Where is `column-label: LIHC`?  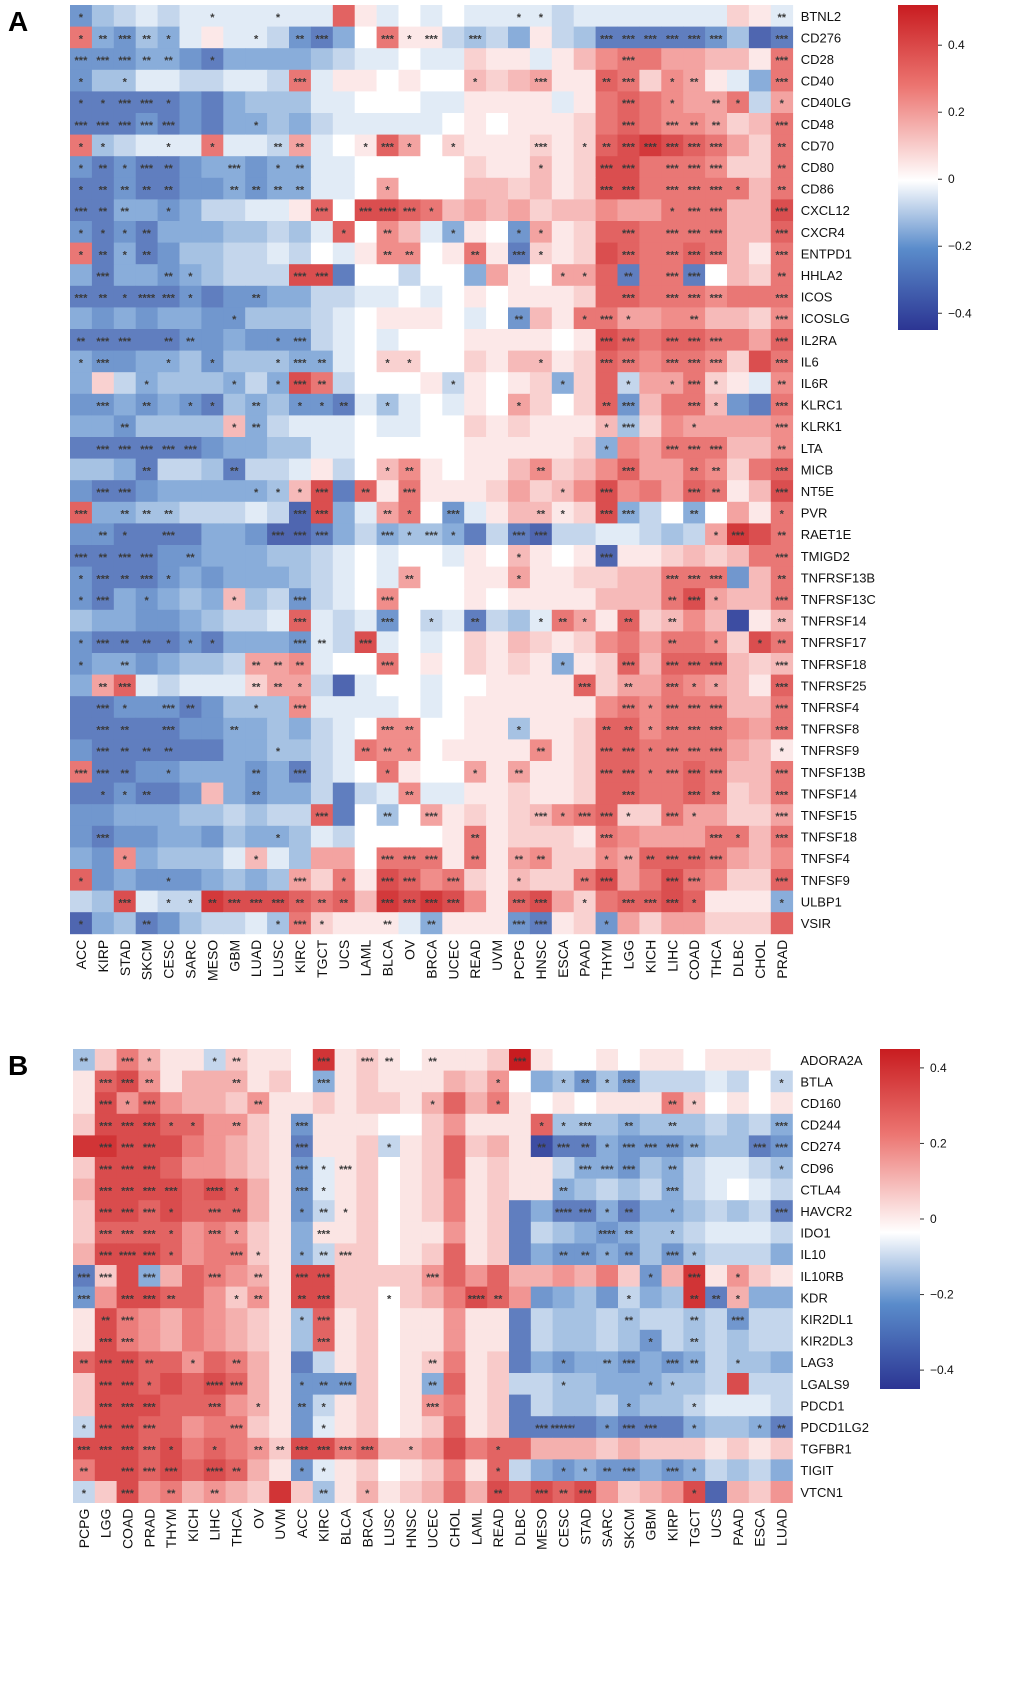
column-label: LIHC is located at coordinates (672, 956).